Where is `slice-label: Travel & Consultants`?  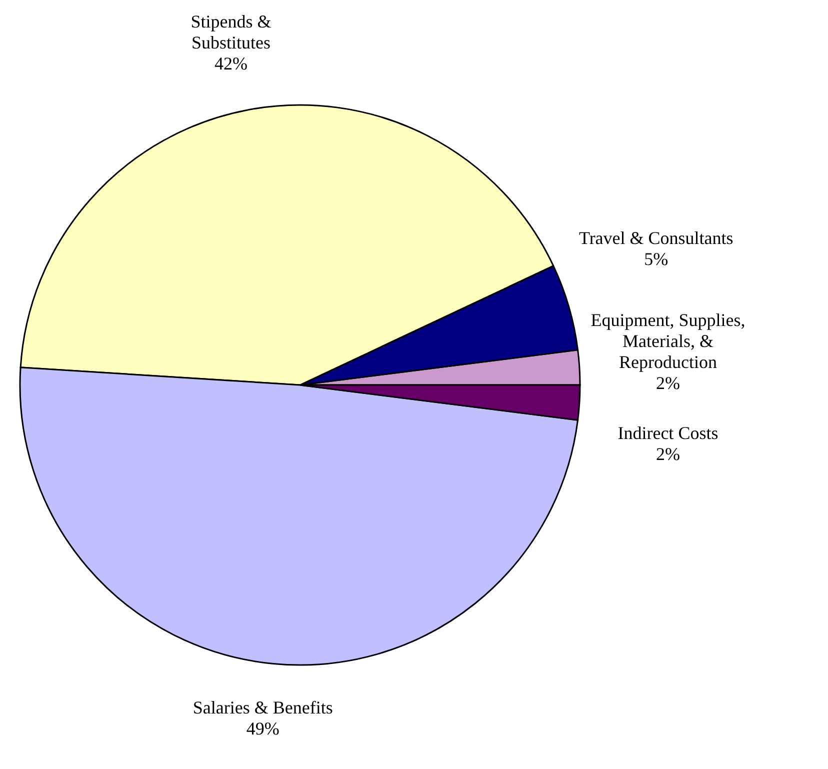
slice-label: Travel & Consultants is located at coordinates (656, 238).